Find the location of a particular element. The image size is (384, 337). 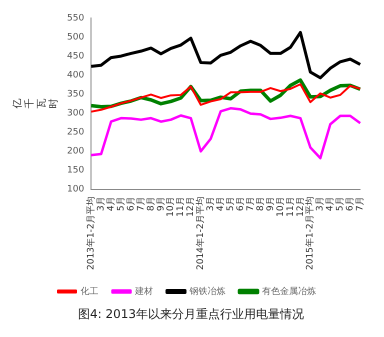

y-tick-label: 150 is located at coordinates (75, 171).